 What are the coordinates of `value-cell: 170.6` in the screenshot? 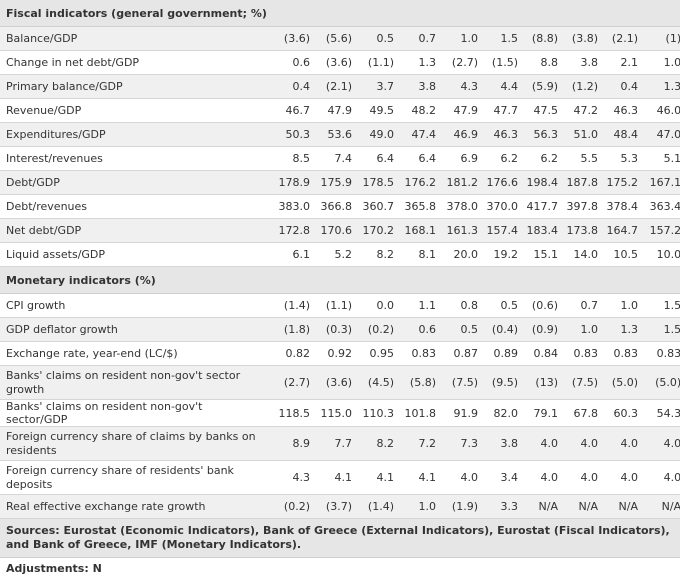 It's located at (334, 230).